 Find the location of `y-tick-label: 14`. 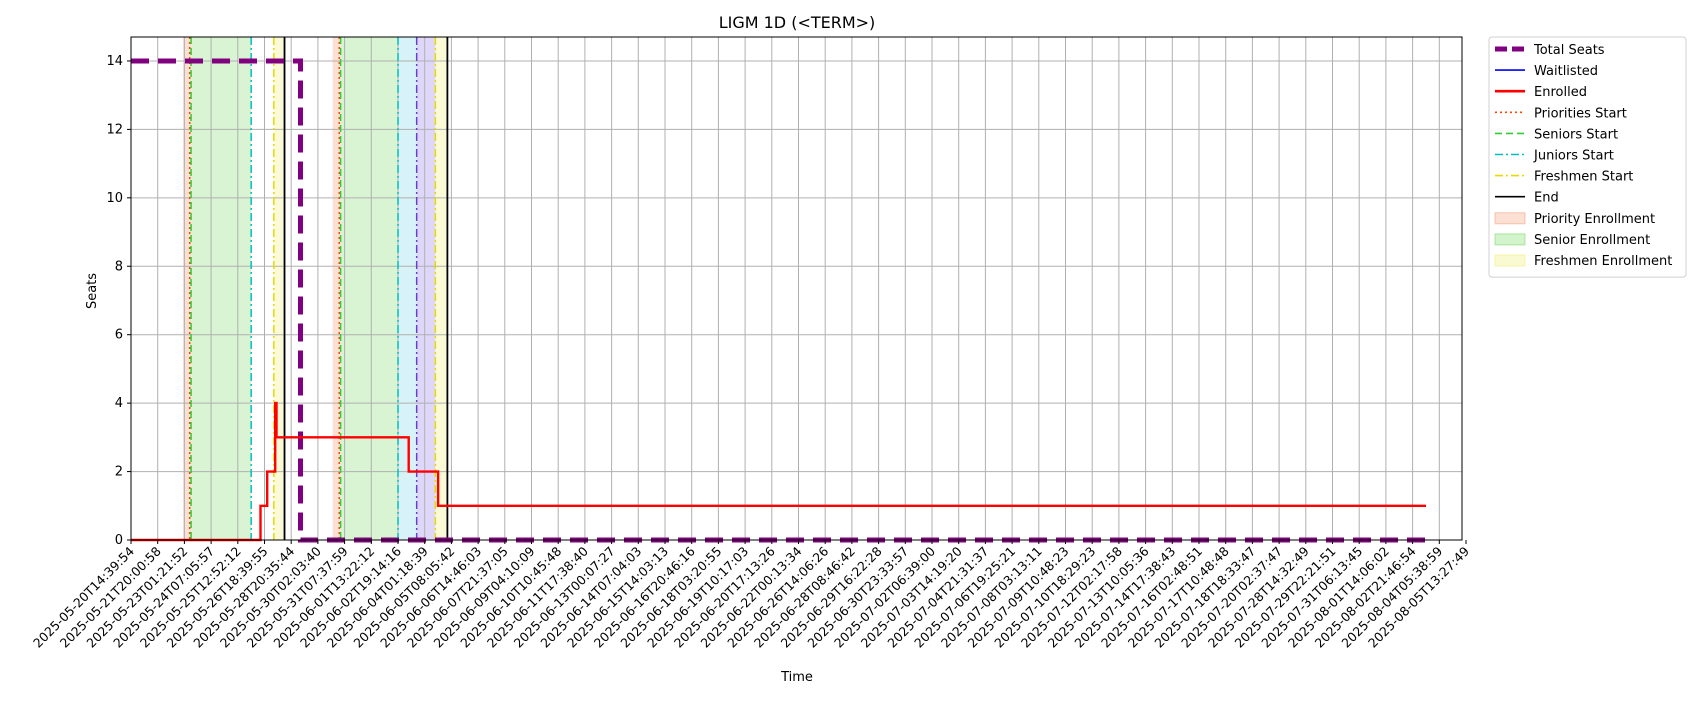

y-tick-label: 14 is located at coordinates (114, 61).